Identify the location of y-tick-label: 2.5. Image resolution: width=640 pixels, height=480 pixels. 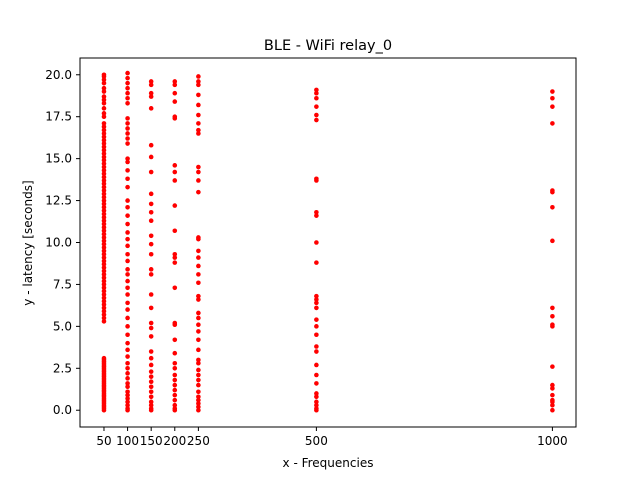
(62, 368).